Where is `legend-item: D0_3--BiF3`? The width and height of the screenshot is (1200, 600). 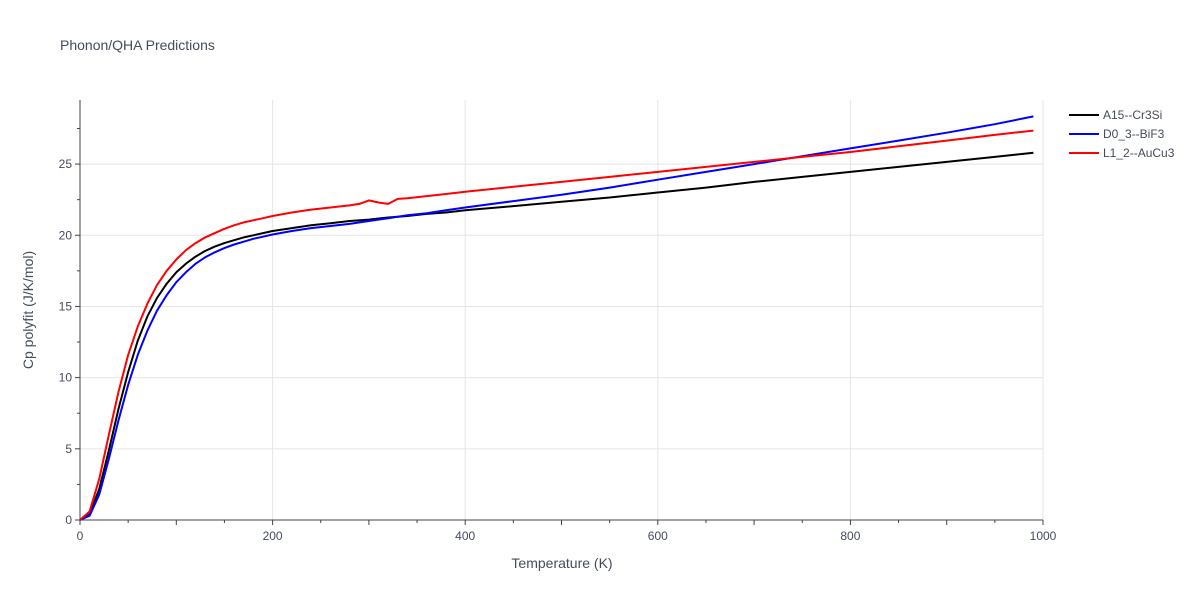
legend-item: D0_3--BiF3 is located at coordinates (1117, 134).